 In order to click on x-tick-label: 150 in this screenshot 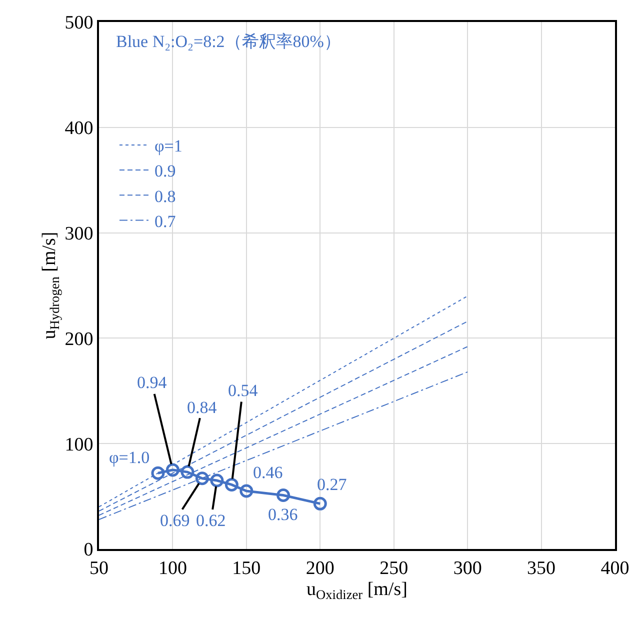, I will do `click(246, 568)`.